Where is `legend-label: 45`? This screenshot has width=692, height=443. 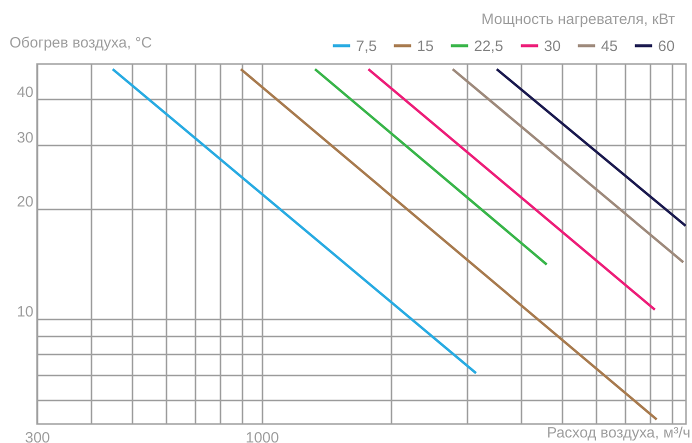 legend-label: 45 is located at coordinates (609, 46).